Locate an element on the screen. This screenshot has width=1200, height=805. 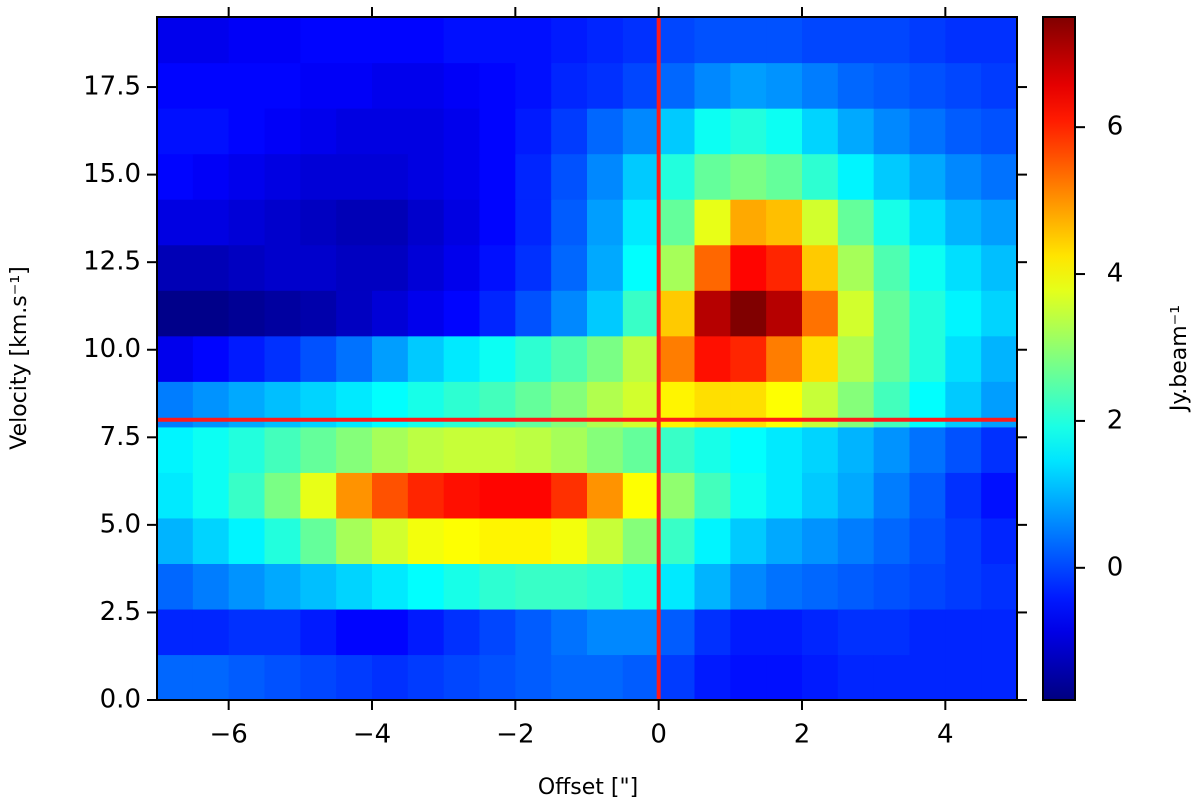
colorbar-tick-label: 2 is located at coordinates (1115, 420).